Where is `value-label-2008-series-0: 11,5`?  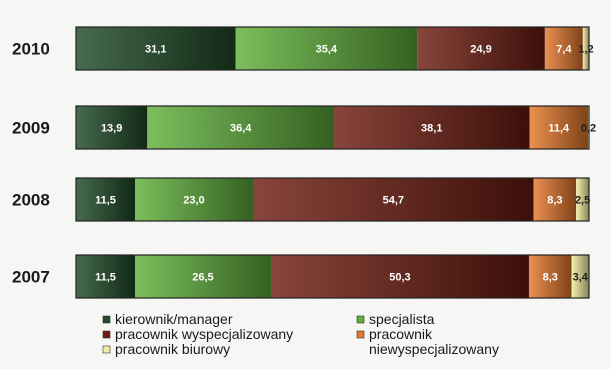
value-label-2008-series-0: 11,5 is located at coordinates (105, 201).